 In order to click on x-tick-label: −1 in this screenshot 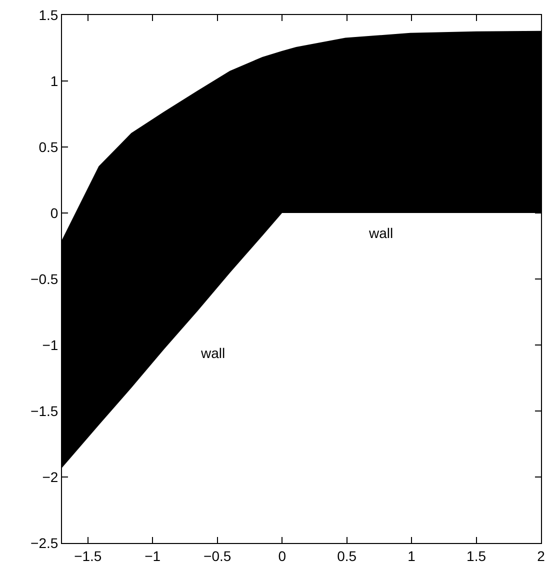, I will do `click(152, 556)`.